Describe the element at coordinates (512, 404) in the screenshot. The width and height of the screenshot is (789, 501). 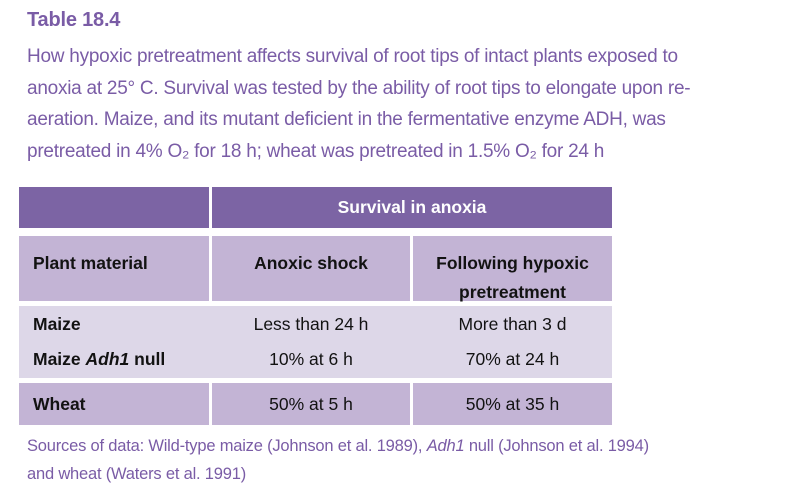
I see `wheat-hypoxic-value: 50% at 35 h` at that location.